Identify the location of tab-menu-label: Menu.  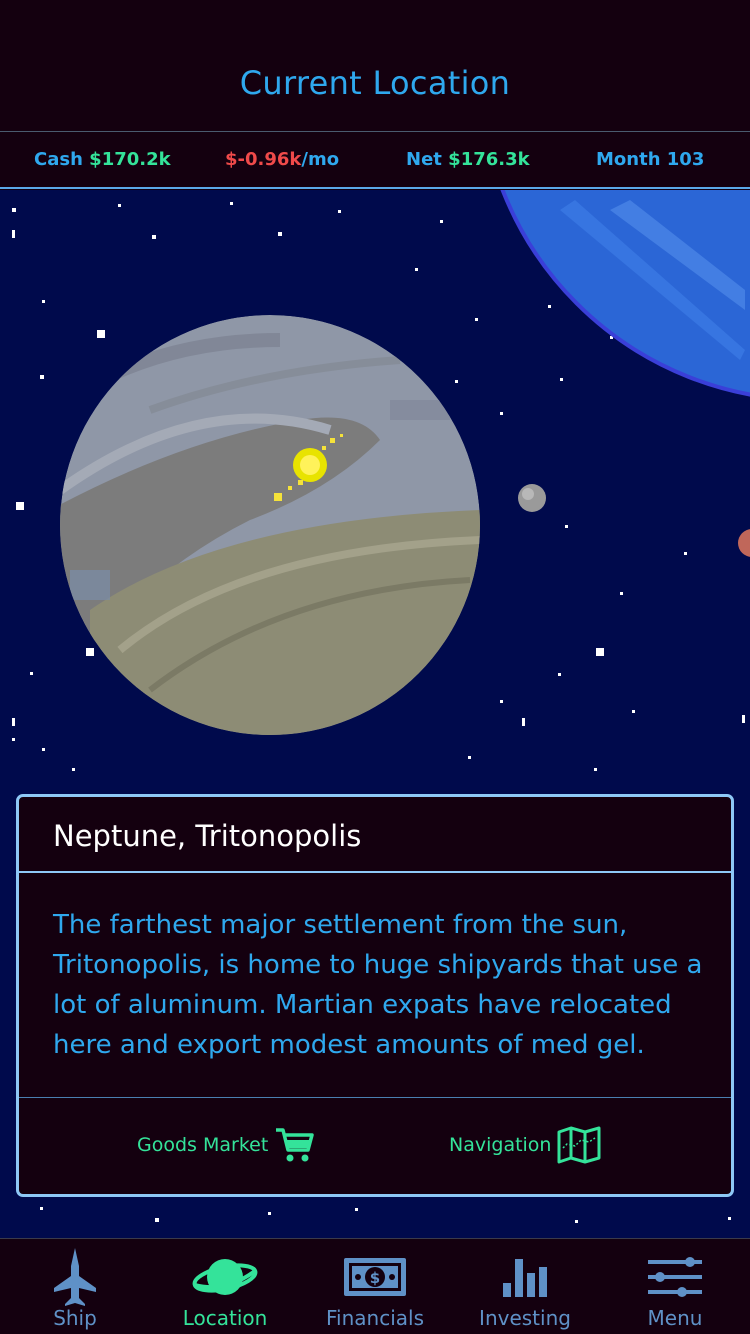
(675, 1318).